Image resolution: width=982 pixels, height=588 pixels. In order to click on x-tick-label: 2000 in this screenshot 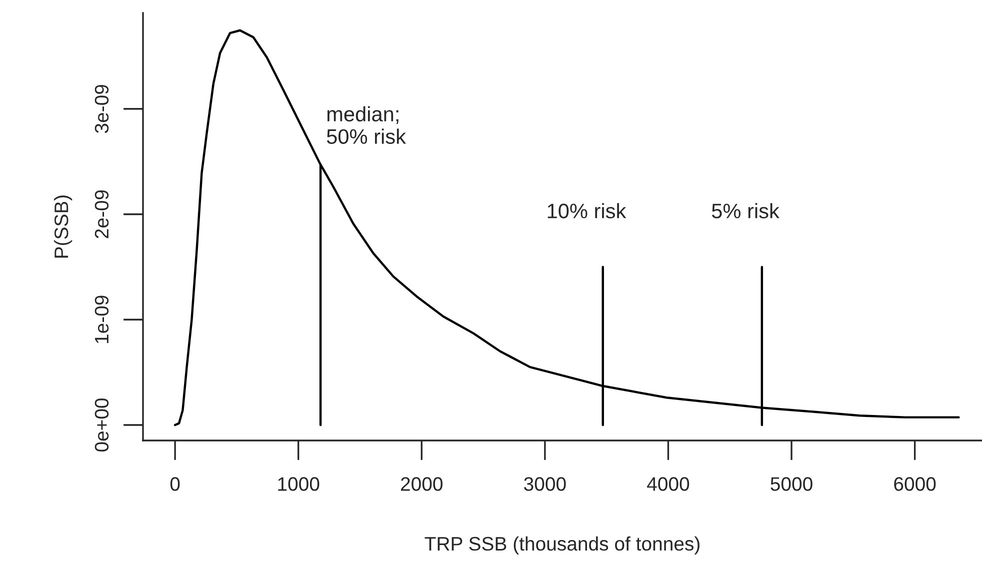, I will do `click(421, 484)`.